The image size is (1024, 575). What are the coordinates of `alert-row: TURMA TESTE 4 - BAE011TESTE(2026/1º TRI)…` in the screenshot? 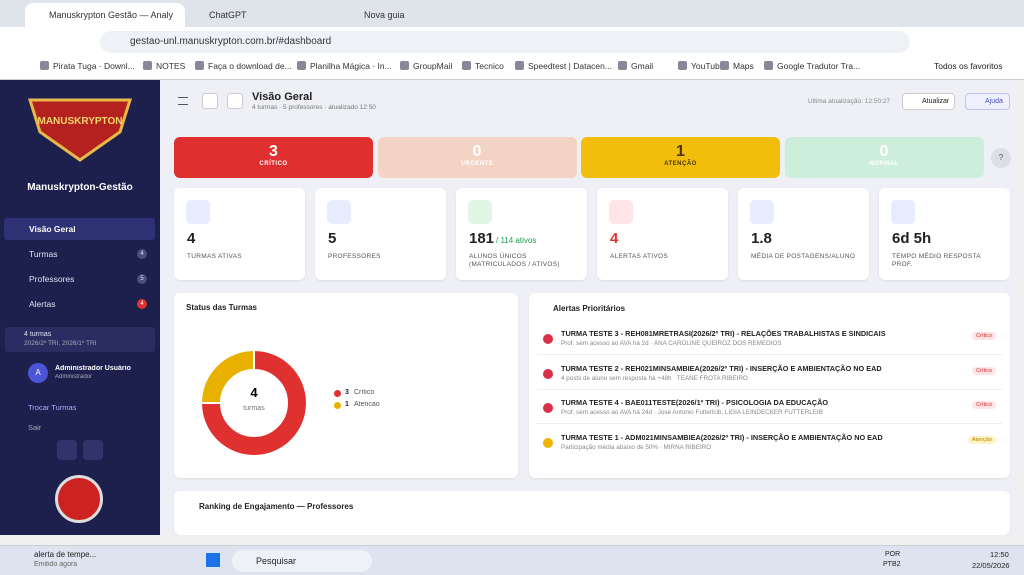 It's located at (769, 409).